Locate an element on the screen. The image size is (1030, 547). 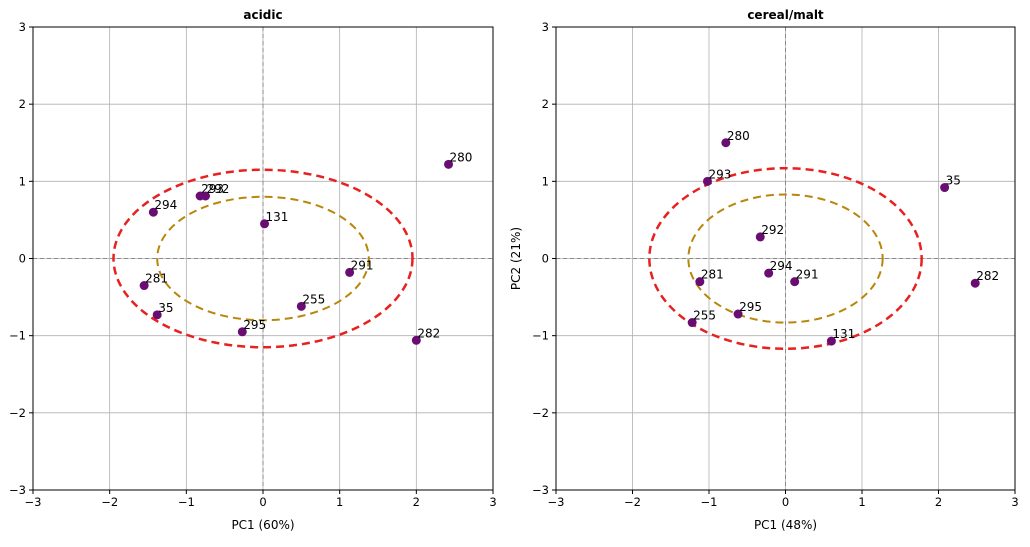
chart-title: cereal/malt is located at coordinates (785, 15).